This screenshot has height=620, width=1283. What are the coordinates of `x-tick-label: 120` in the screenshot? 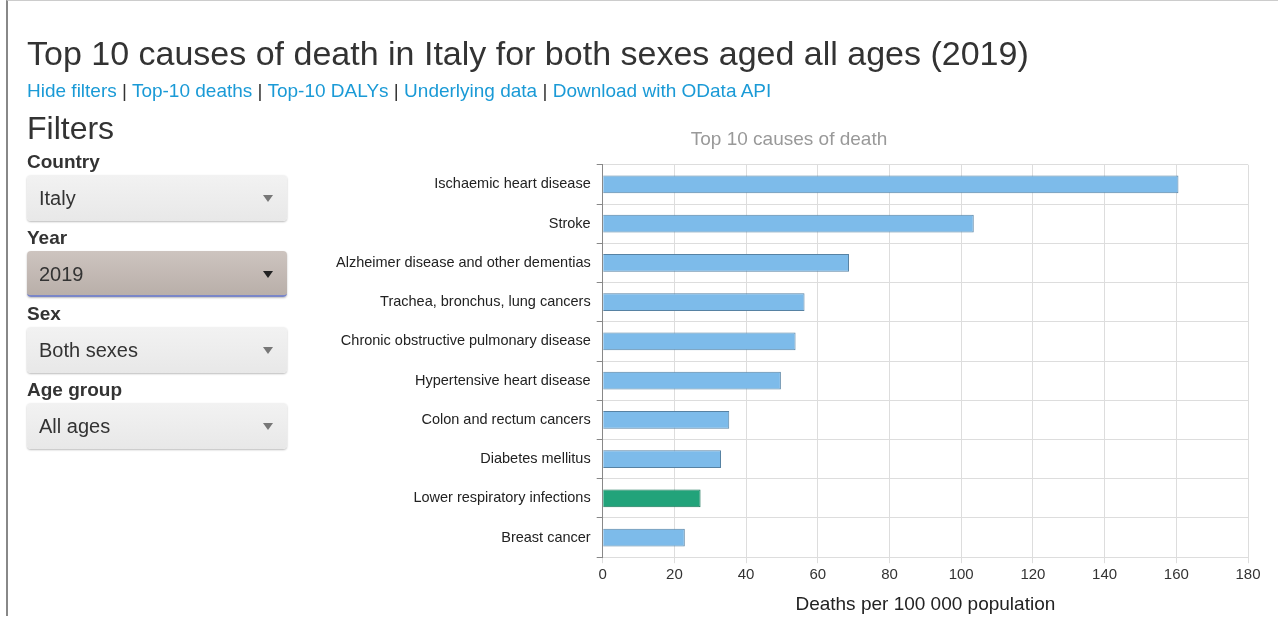 It's located at (1033, 574).